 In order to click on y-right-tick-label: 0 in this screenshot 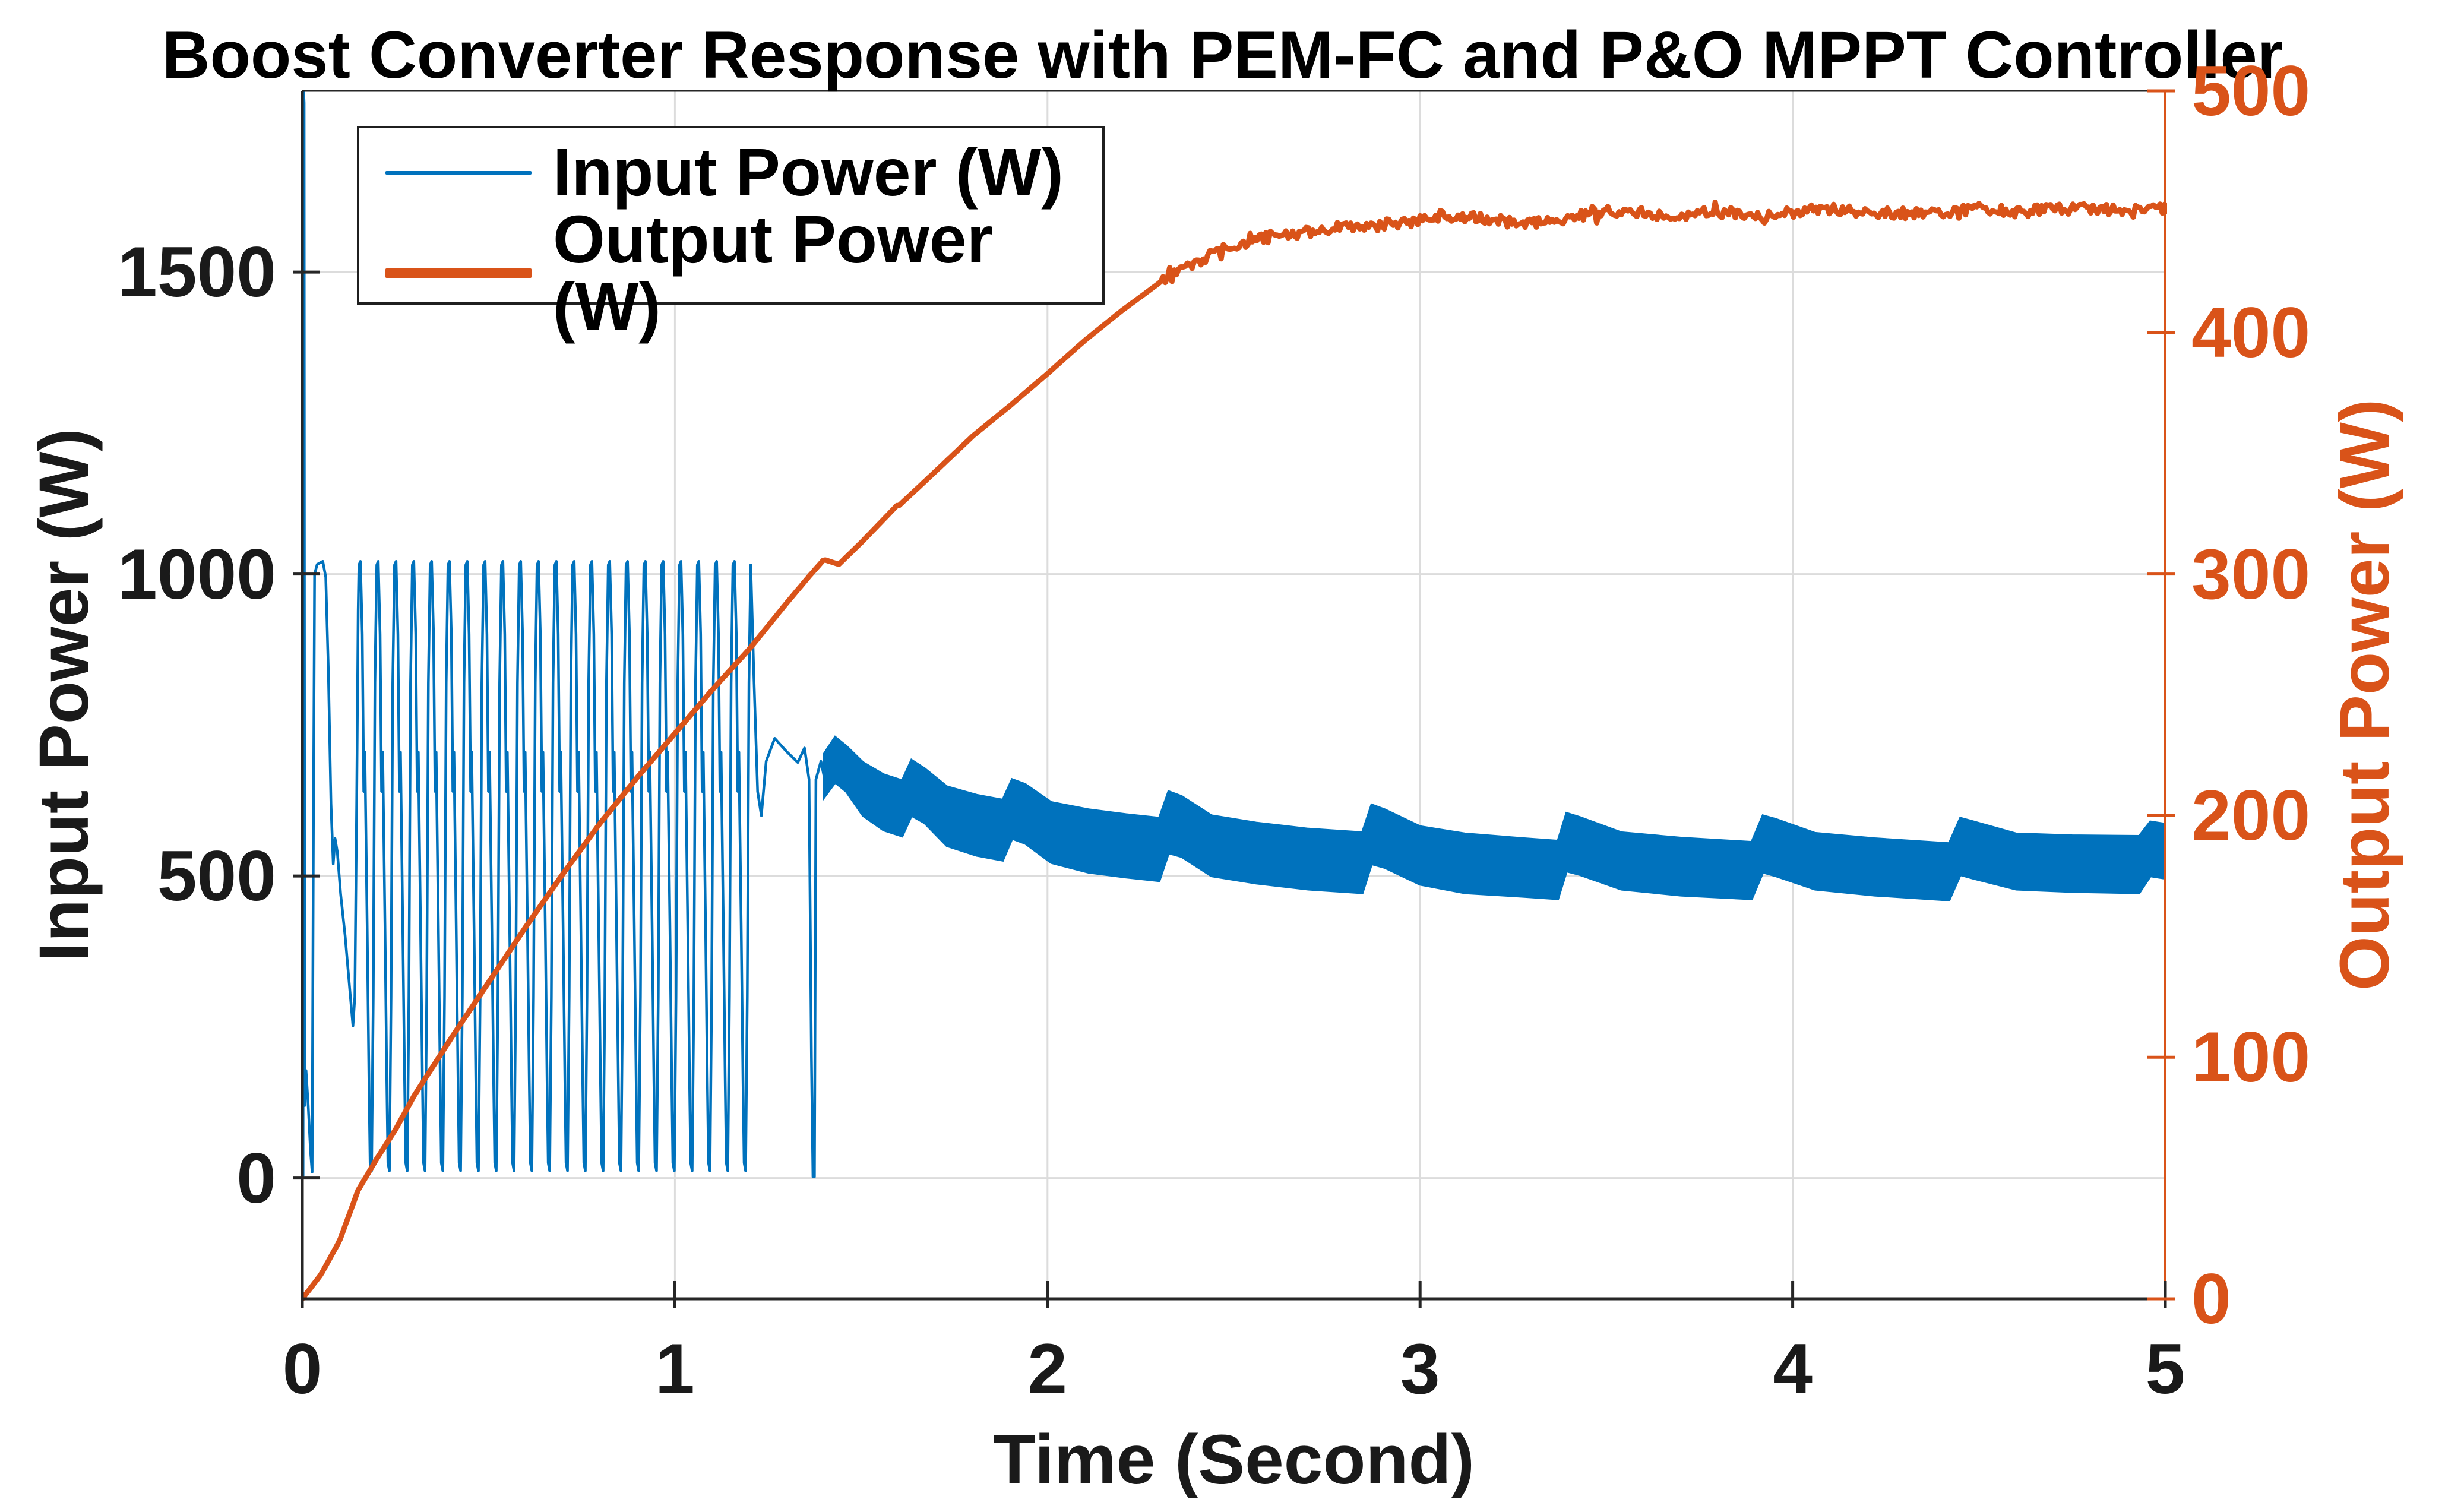, I will do `click(2211, 1299)`.